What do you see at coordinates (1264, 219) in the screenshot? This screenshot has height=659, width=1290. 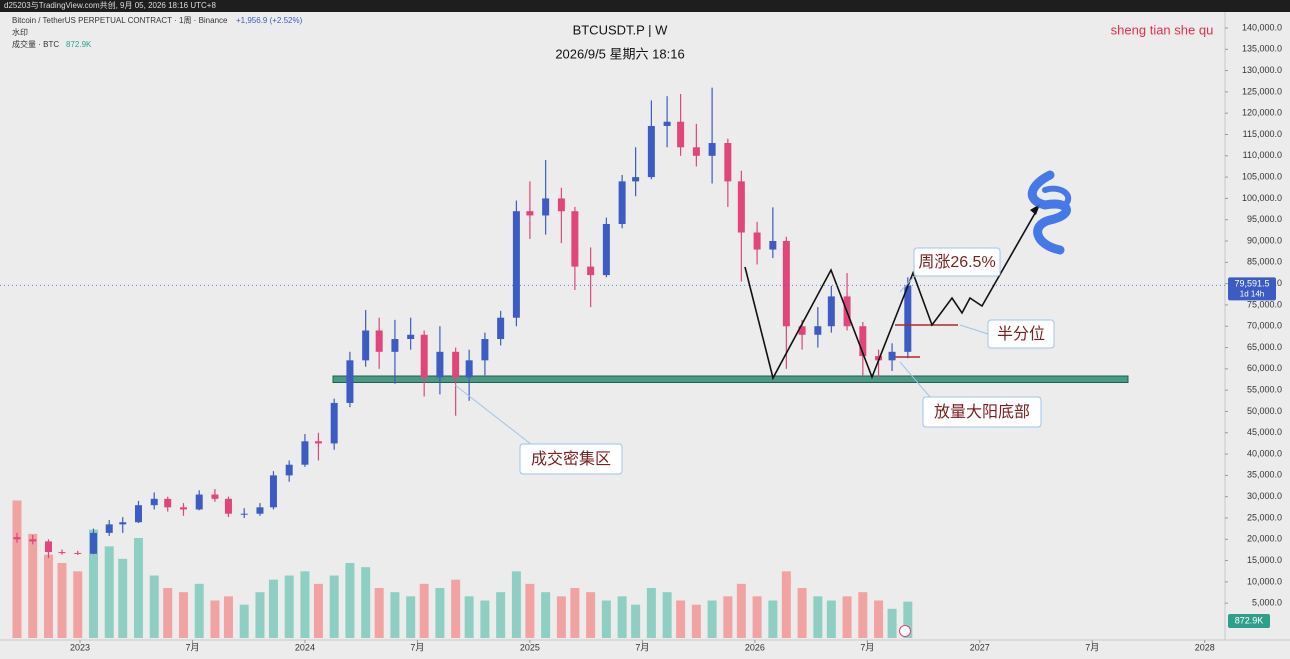 I see `y-tick-label: 95,000.0` at bounding box center [1264, 219].